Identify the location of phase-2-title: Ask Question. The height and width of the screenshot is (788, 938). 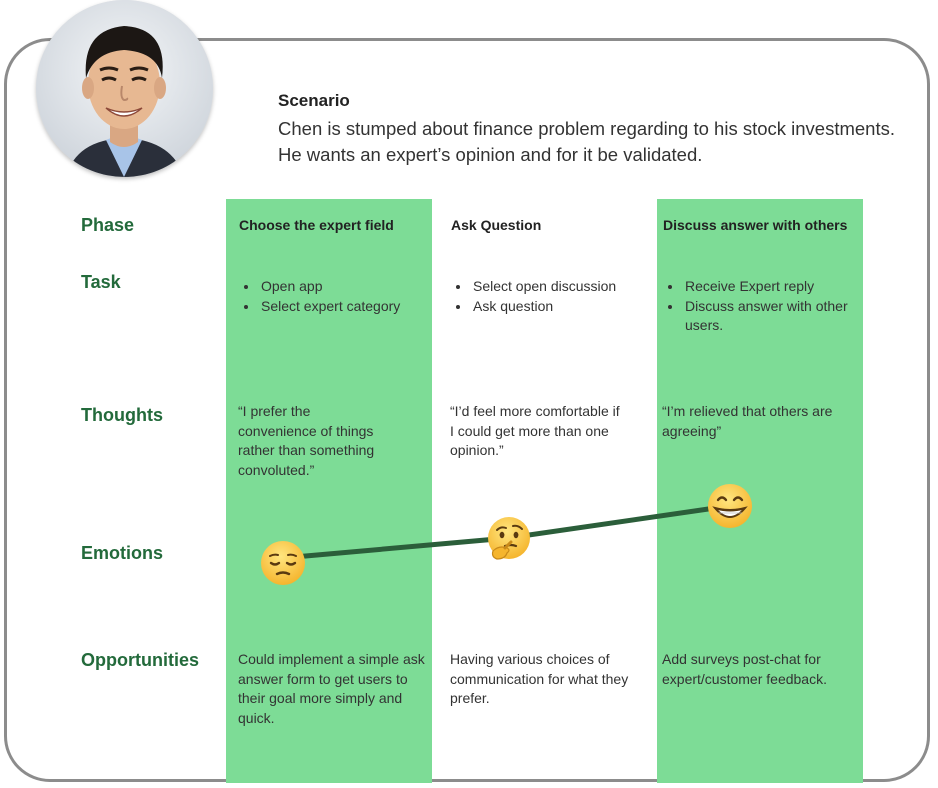
(496, 225).